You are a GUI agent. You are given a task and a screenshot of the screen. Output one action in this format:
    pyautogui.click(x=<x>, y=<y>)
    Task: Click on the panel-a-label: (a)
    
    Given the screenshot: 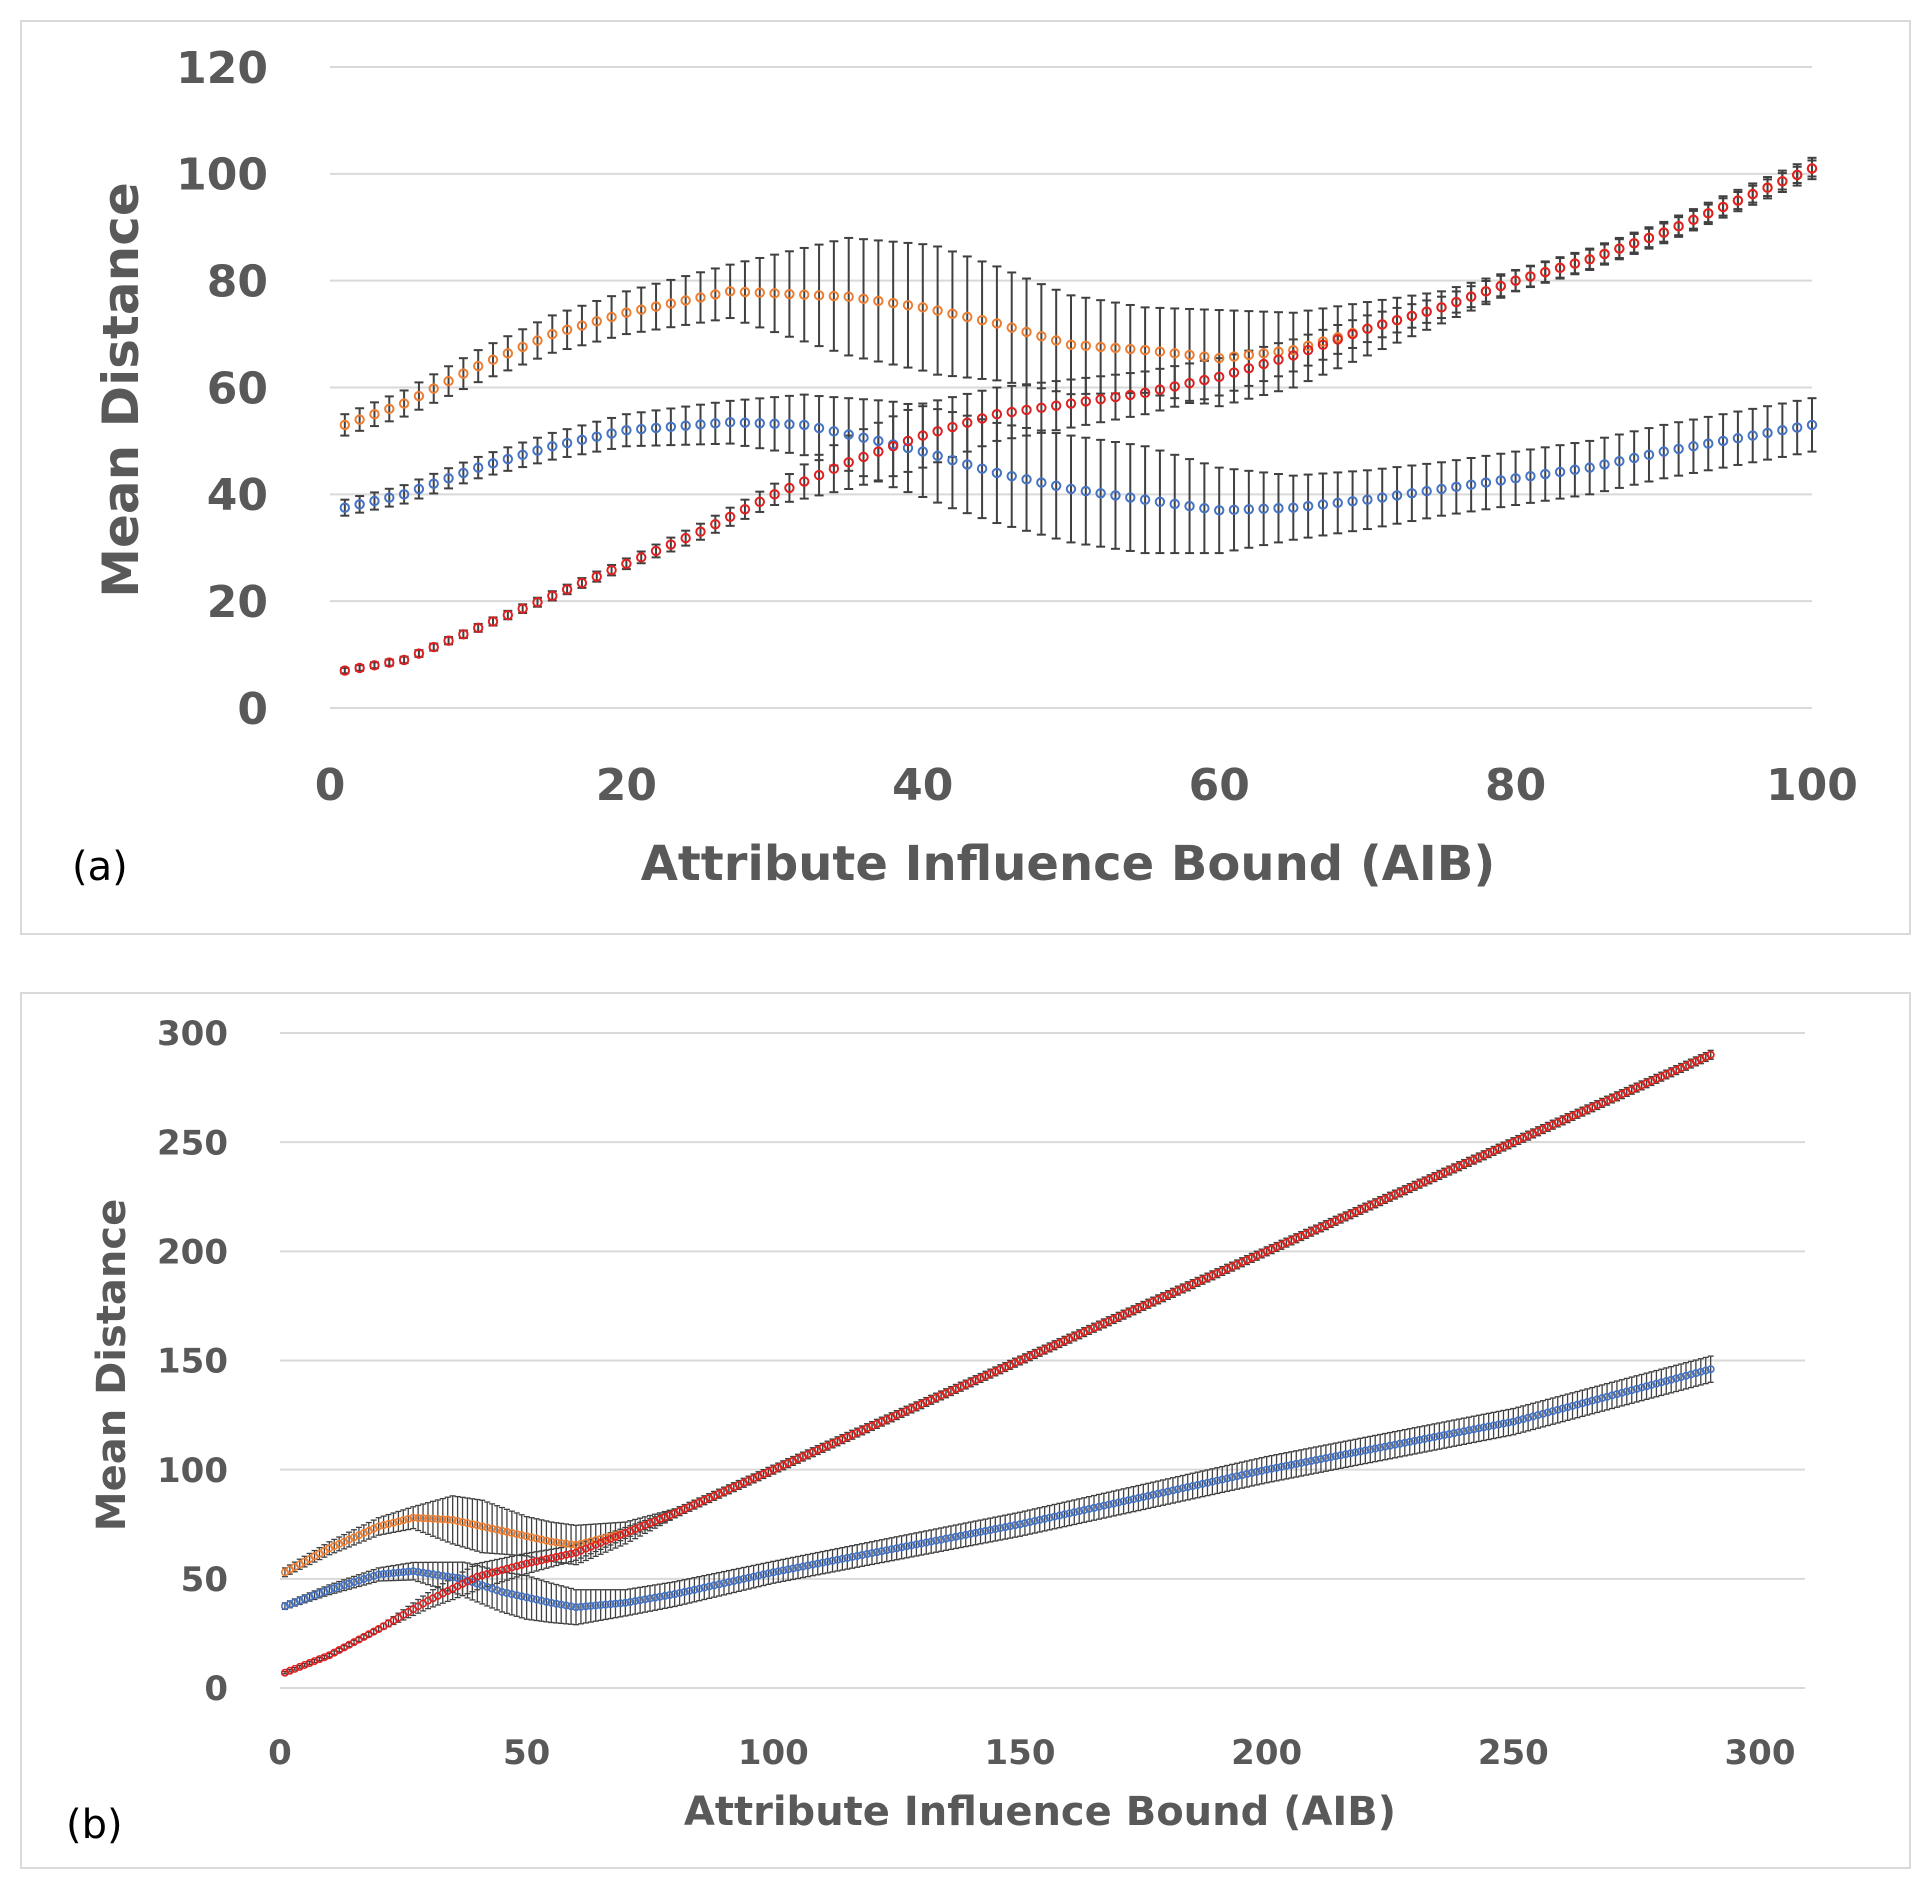 What is the action you would take?
    pyautogui.click(x=100, y=867)
    